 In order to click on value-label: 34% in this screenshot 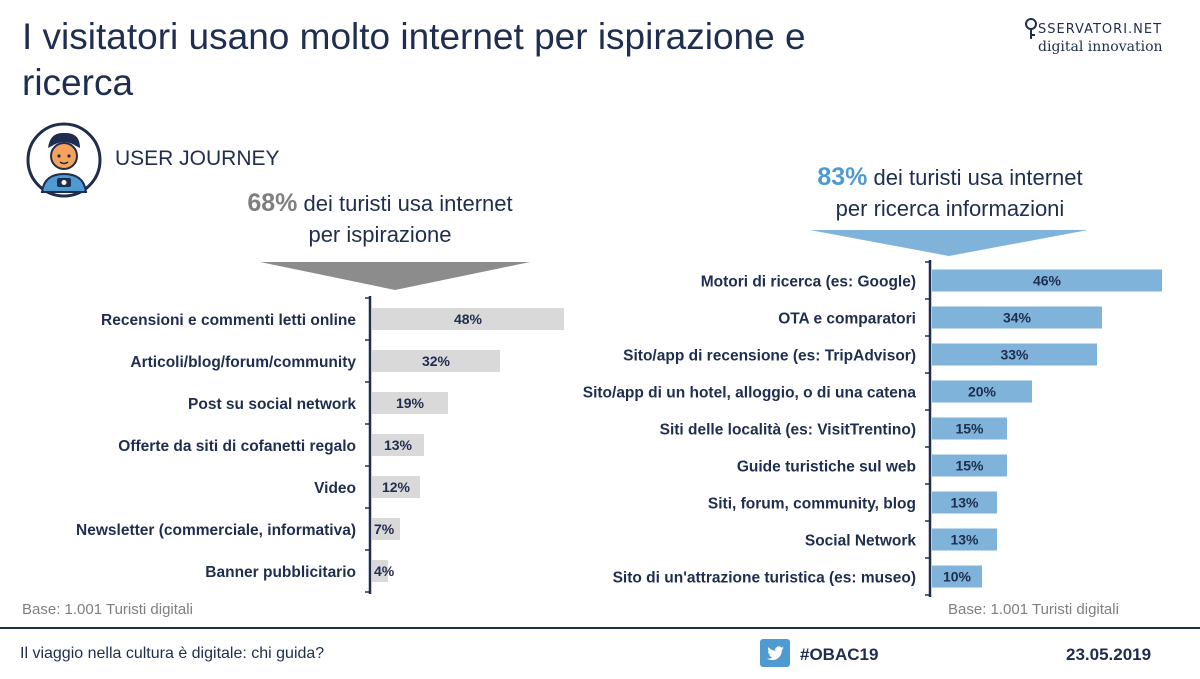, I will do `click(1017, 318)`.